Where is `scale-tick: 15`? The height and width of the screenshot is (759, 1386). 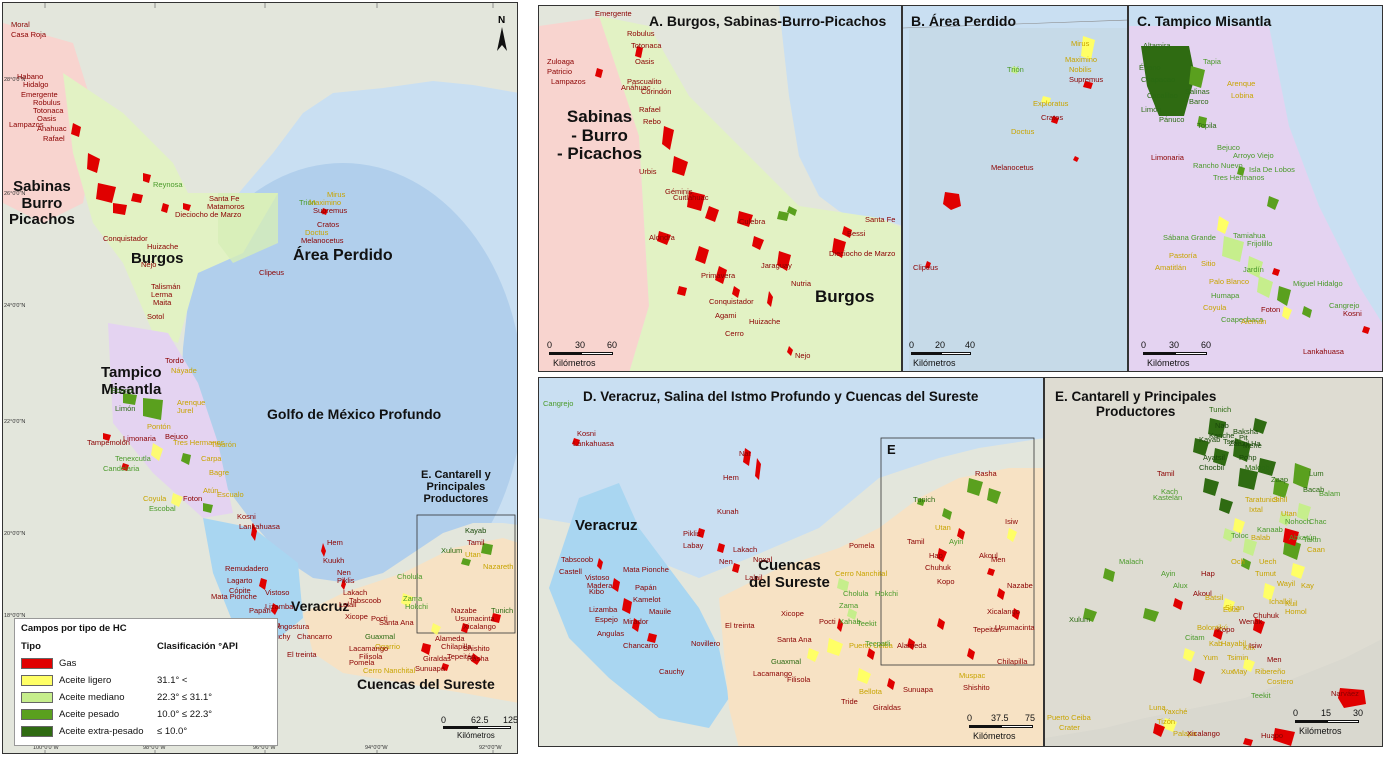 scale-tick: 15 is located at coordinates (1326, 713).